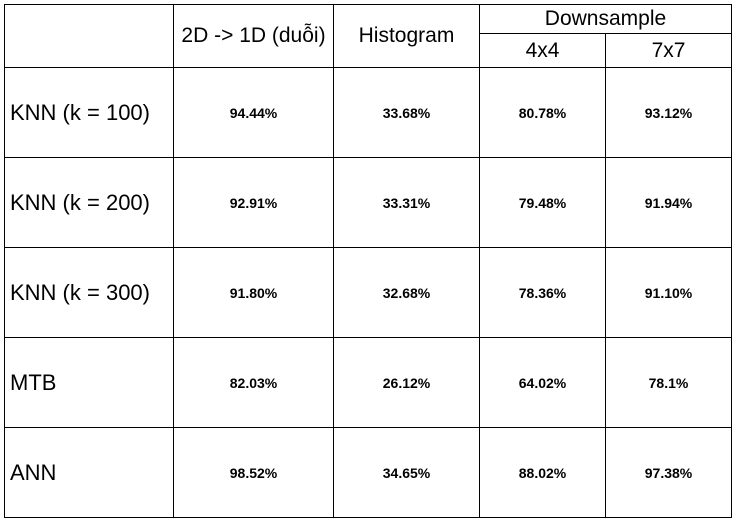 The height and width of the screenshot is (522, 736). What do you see at coordinates (542, 112) in the screenshot?
I see `cell-downsample-4x4: 80.78%` at bounding box center [542, 112].